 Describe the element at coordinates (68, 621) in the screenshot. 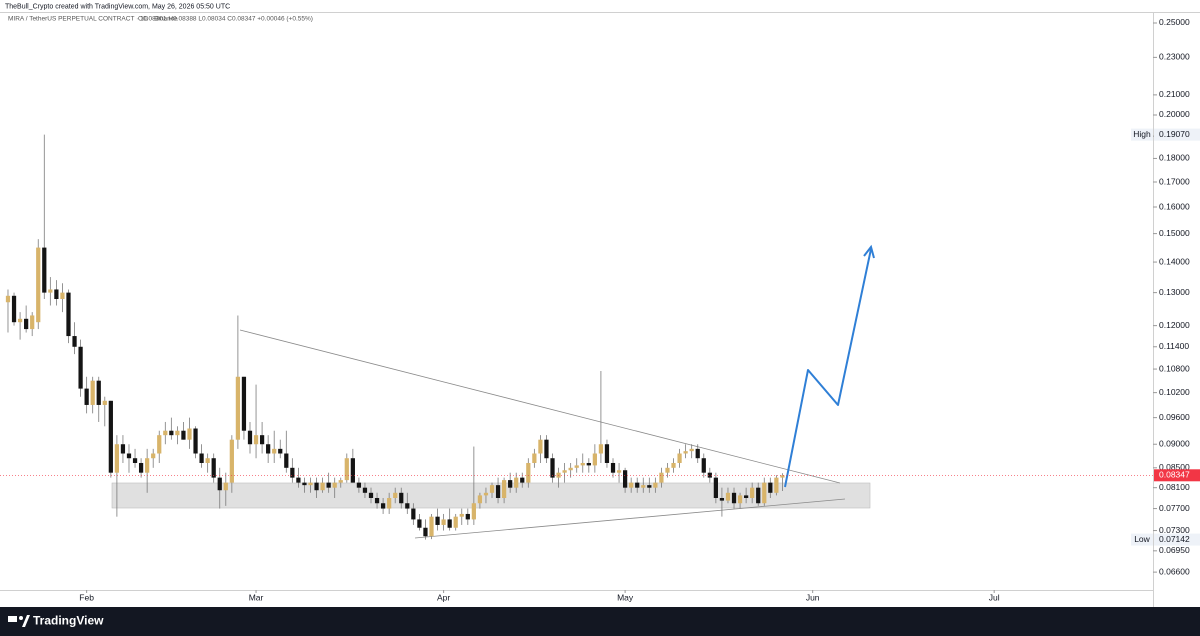

I see `brand: TradingView` at that location.